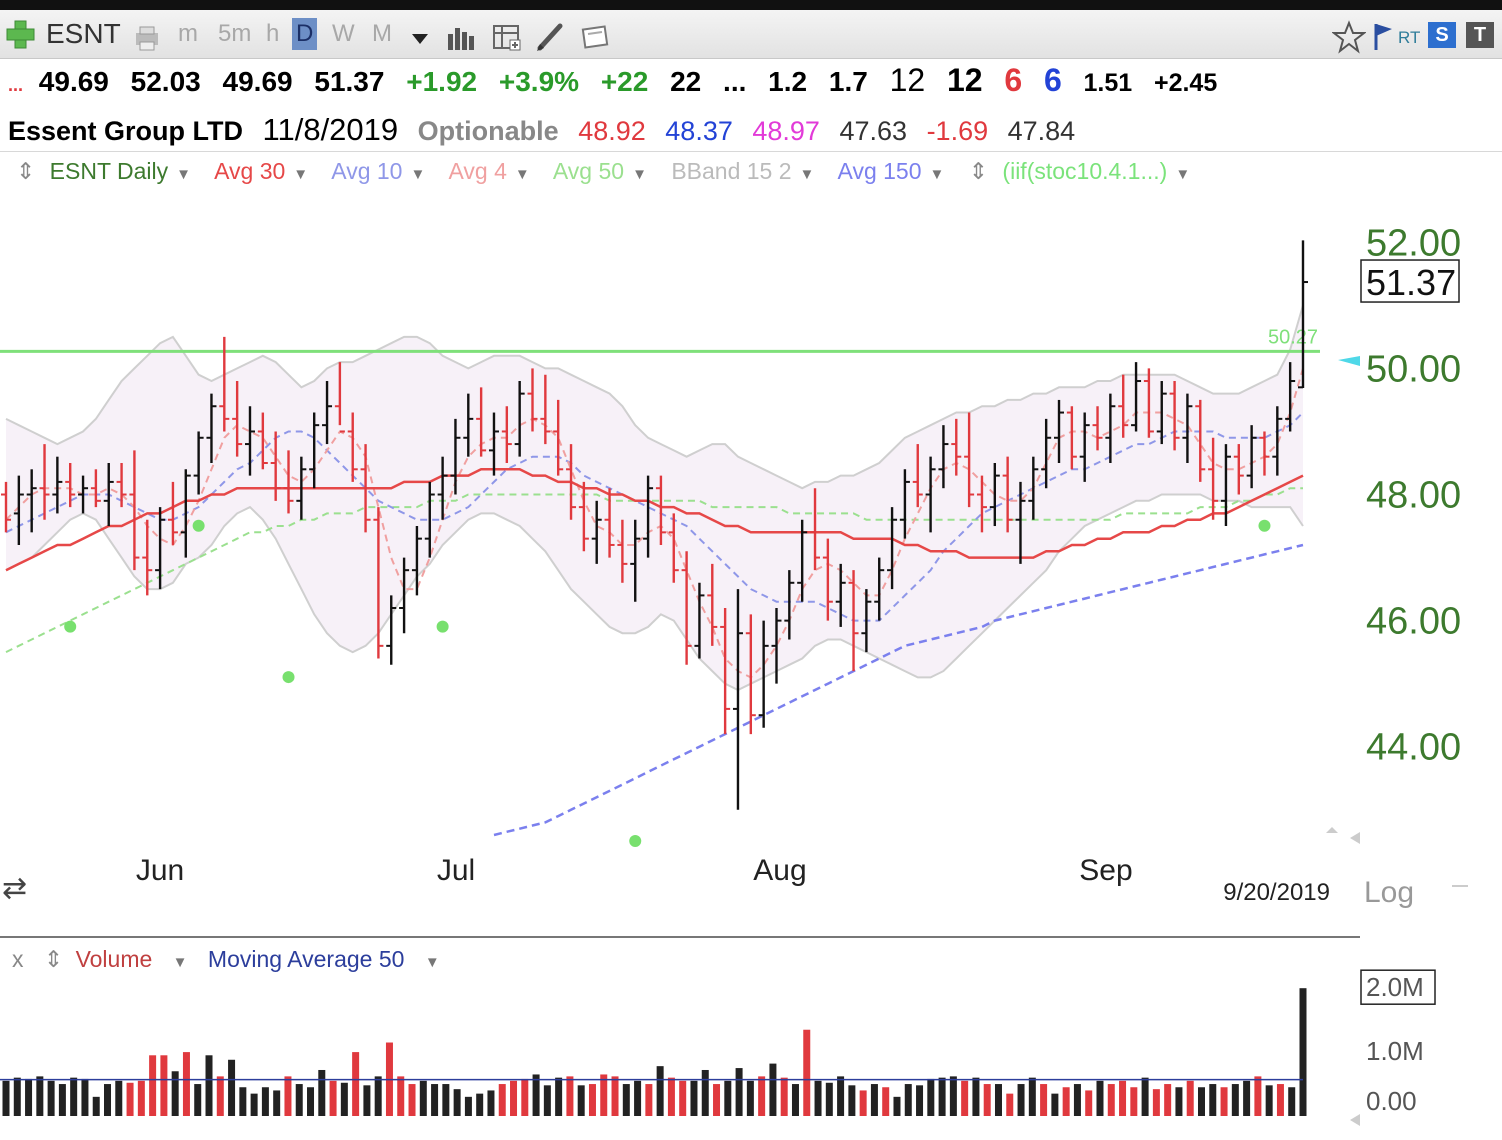 This screenshot has height=1140, width=1502. What do you see at coordinates (147, 39) in the screenshot?
I see `print-icon` at bounding box center [147, 39].